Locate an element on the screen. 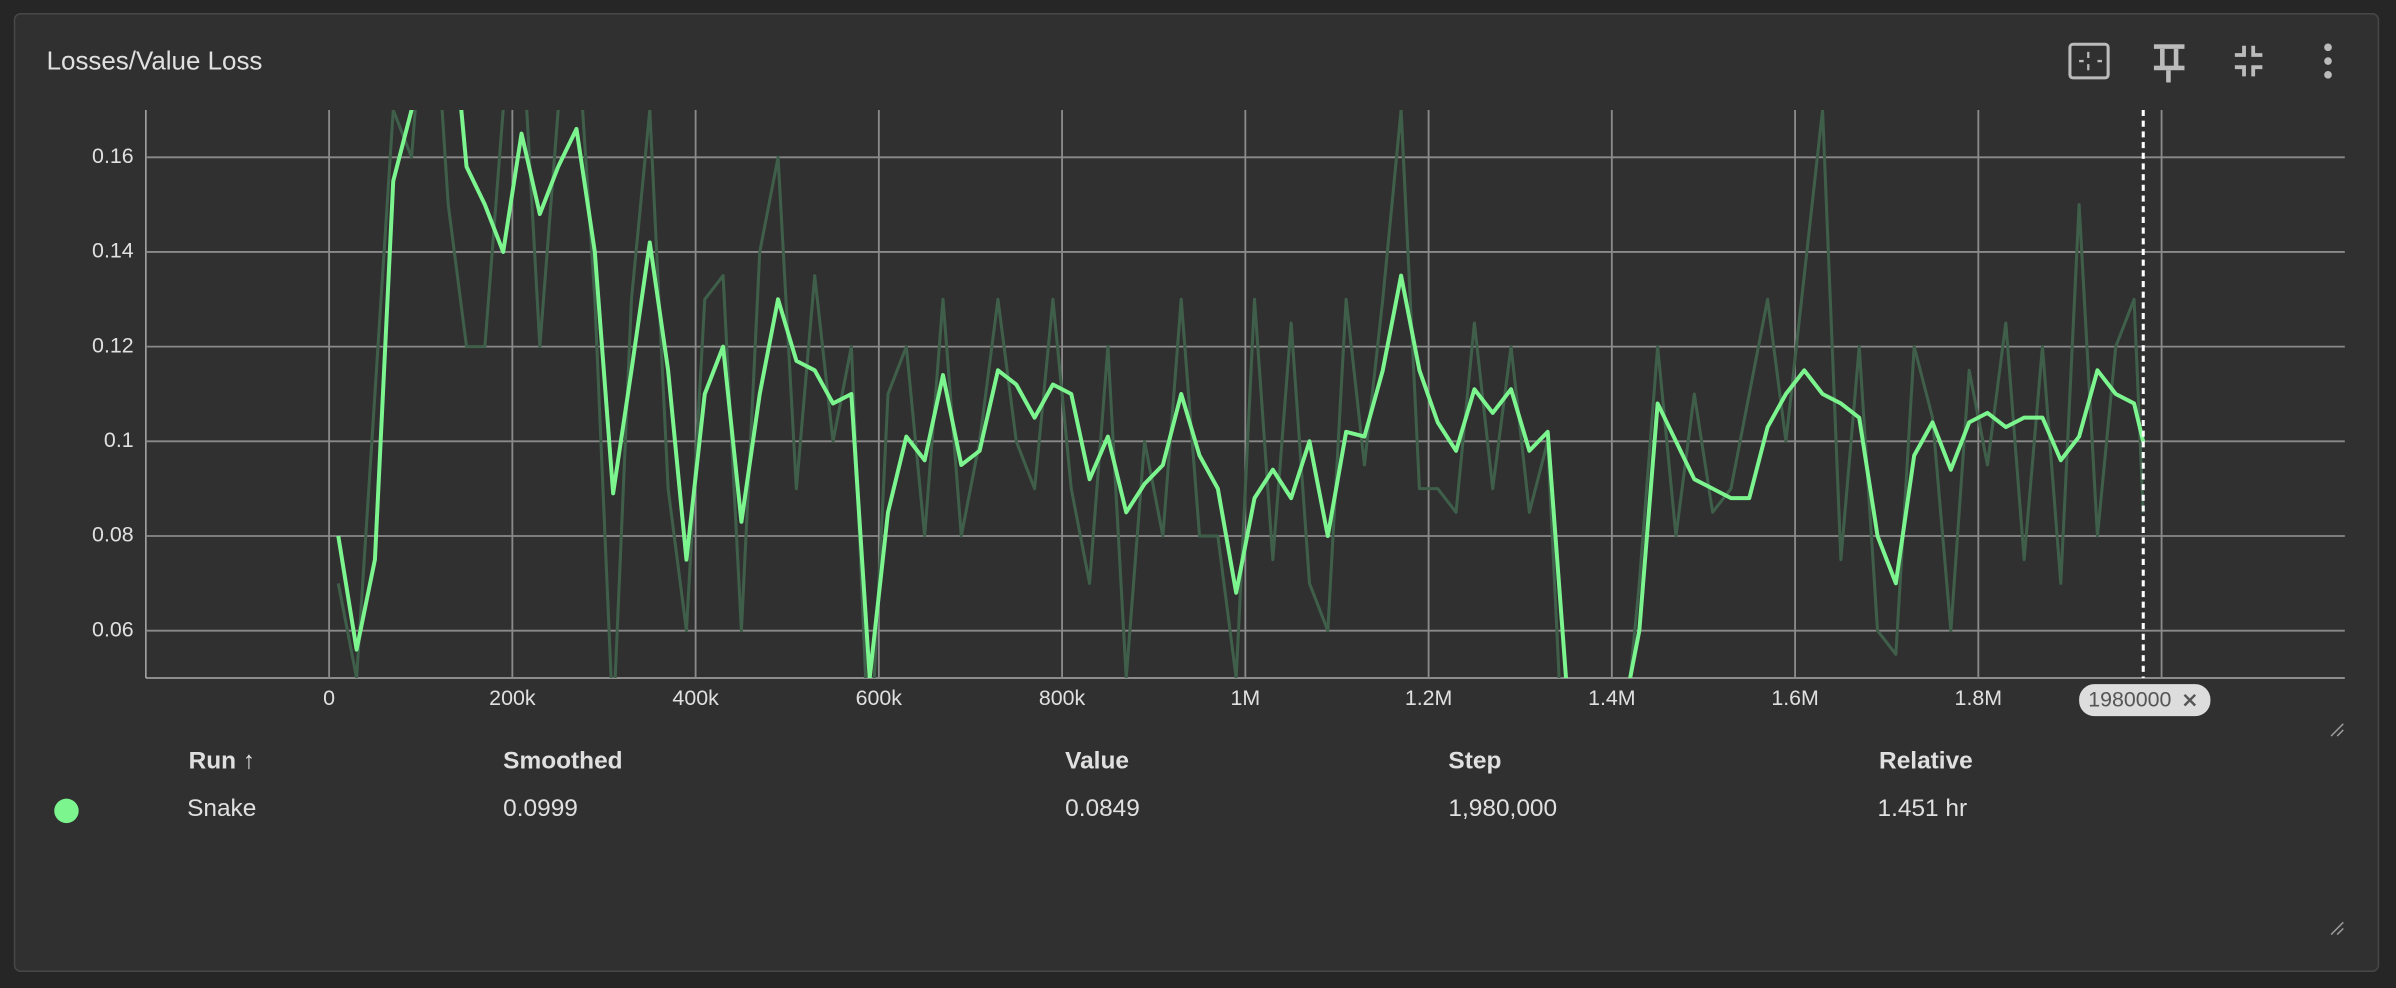 The width and height of the screenshot is (2396, 988). table-header: Run ↑ is located at coordinates (222, 760).